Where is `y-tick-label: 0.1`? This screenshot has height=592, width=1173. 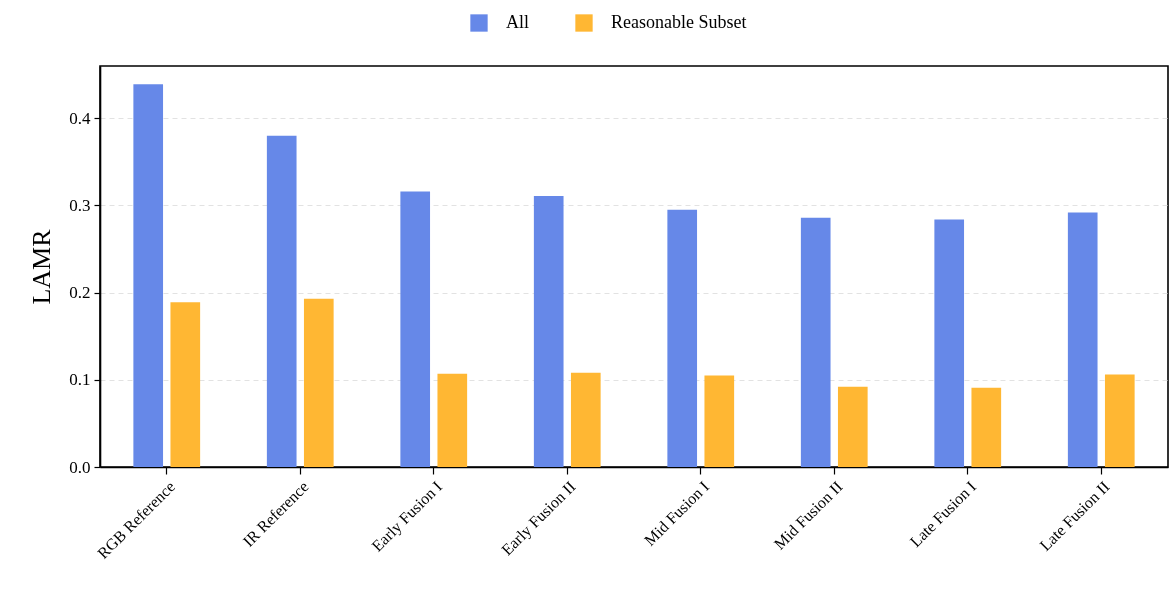 y-tick-label: 0.1 is located at coordinates (80, 380).